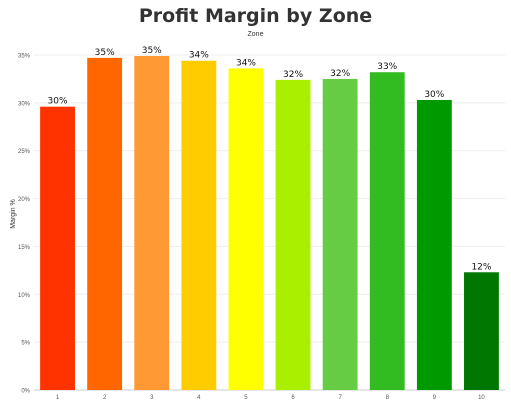  I want to click on x-tick-label: 2, so click(105, 398).